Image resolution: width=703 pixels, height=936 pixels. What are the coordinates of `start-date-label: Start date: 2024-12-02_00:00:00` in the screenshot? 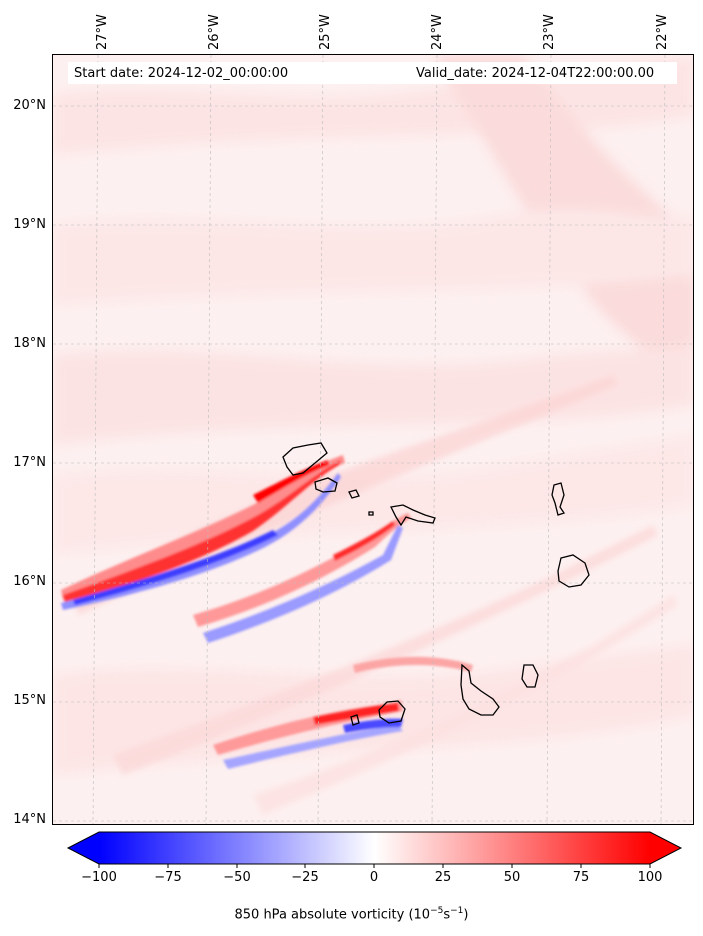 It's located at (181, 73).